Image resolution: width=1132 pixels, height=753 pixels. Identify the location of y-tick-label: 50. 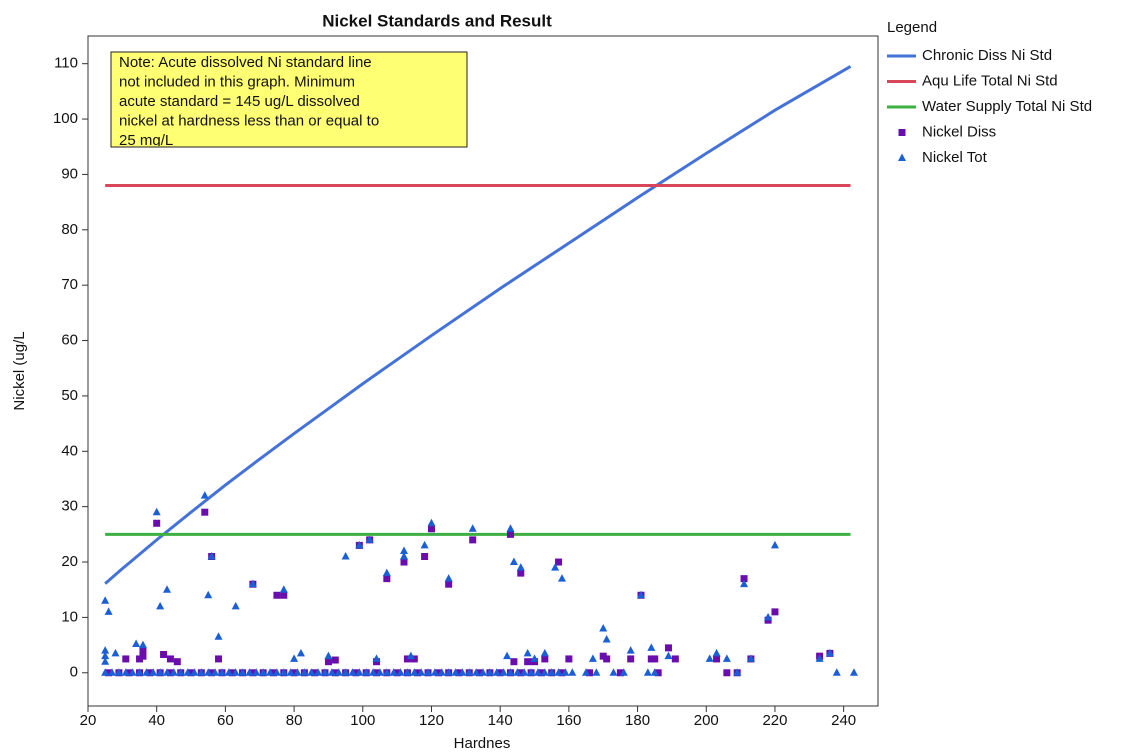
(69, 395).